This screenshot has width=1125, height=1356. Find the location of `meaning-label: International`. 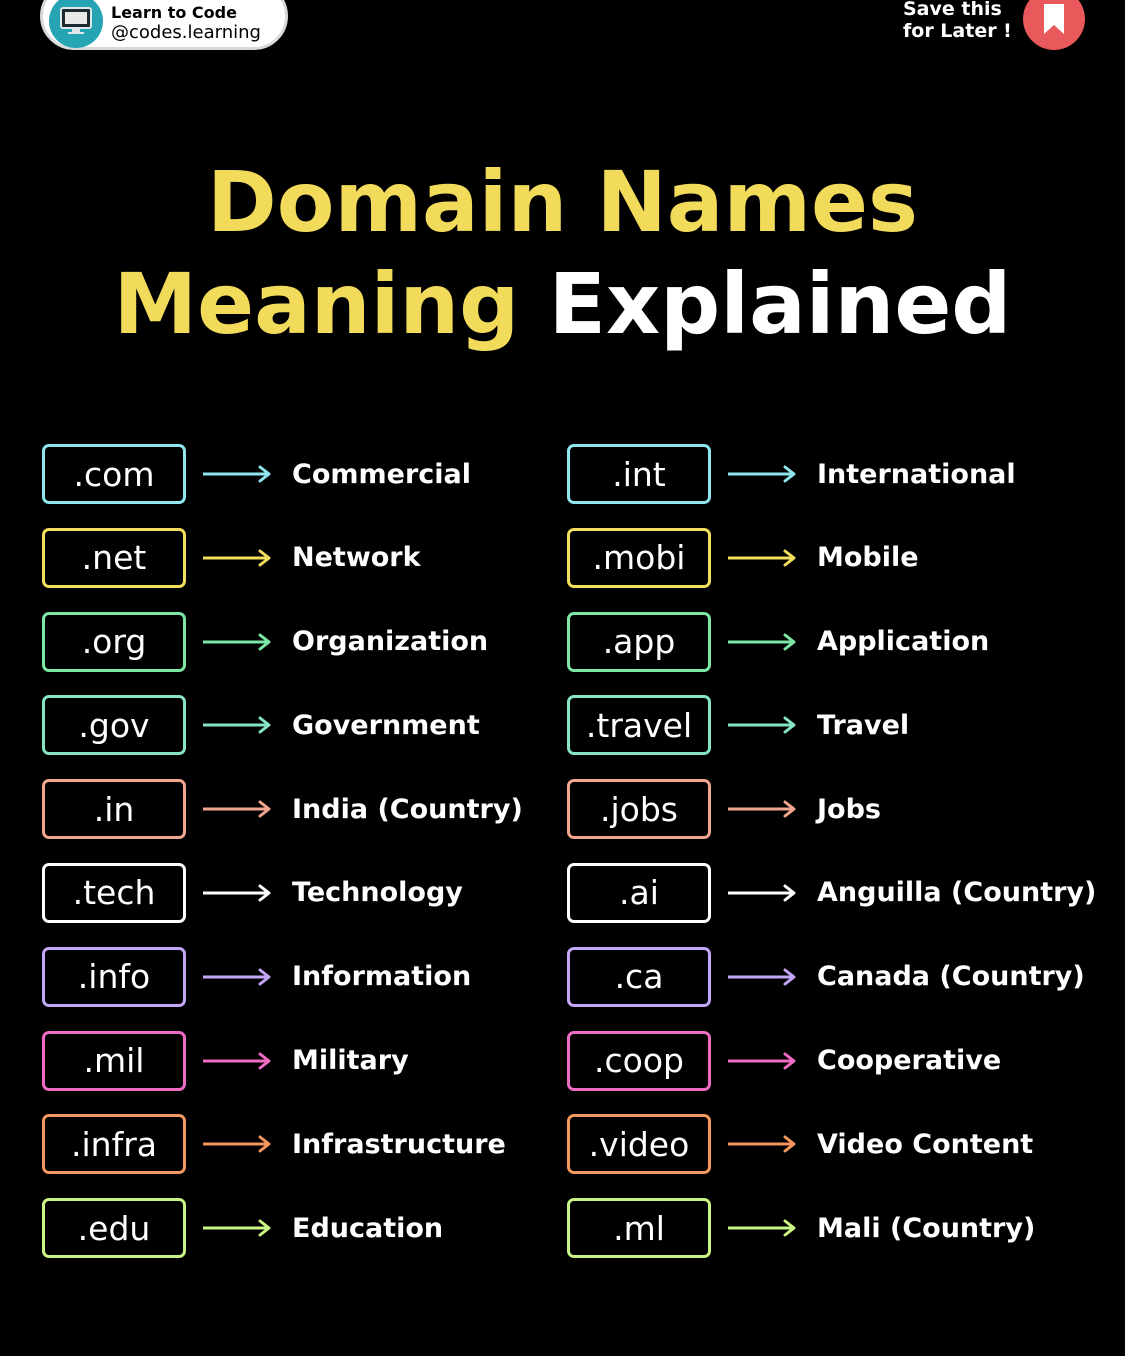

meaning-label: International is located at coordinates (916, 474).